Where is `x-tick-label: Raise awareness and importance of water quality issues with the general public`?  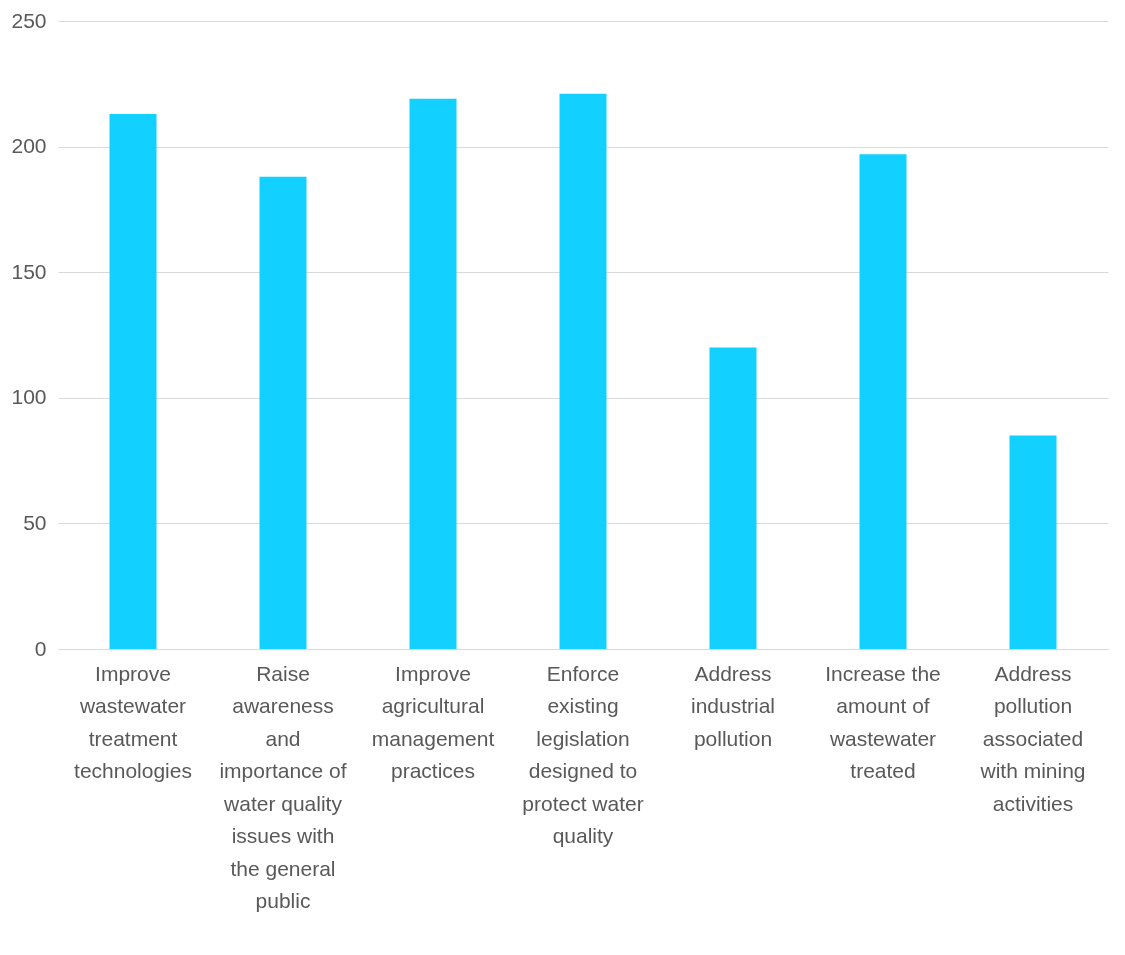
x-tick-label: Raise awareness and importance of water quality issues with the general public is located at coordinates (283, 786).